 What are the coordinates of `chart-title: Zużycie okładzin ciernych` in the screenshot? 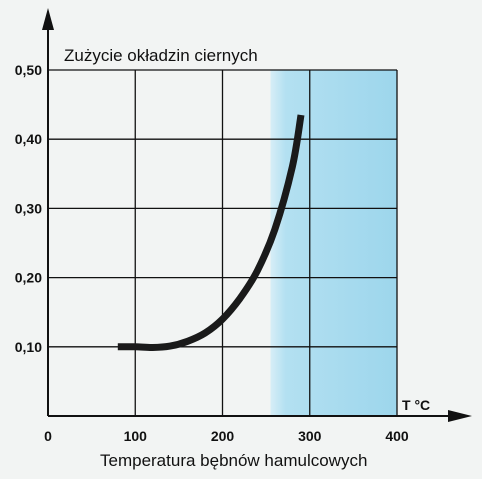 It's located at (161, 55).